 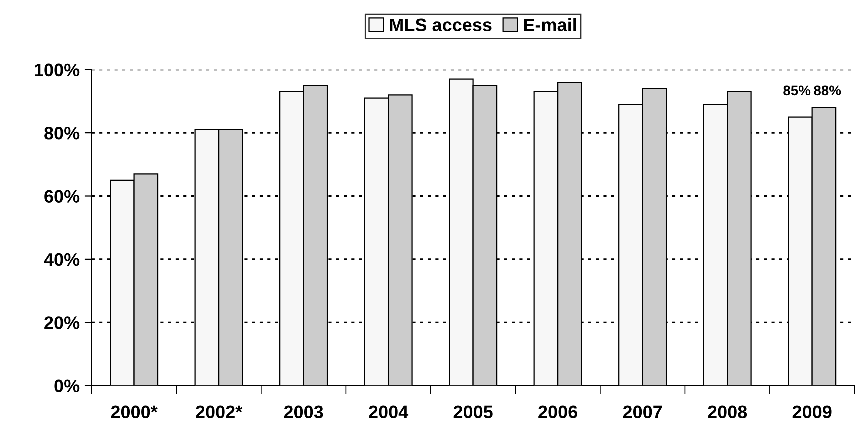 What do you see at coordinates (62, 323) in the screenshot?
I see `y-tick-label: 20%` at bounding box center [62, 323].